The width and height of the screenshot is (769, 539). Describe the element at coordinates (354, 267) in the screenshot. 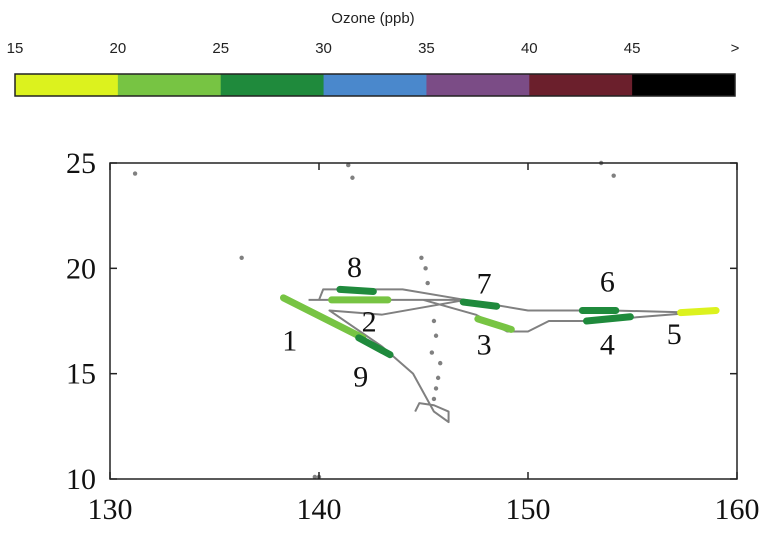

I see `segment-label-8: 8` at that location.